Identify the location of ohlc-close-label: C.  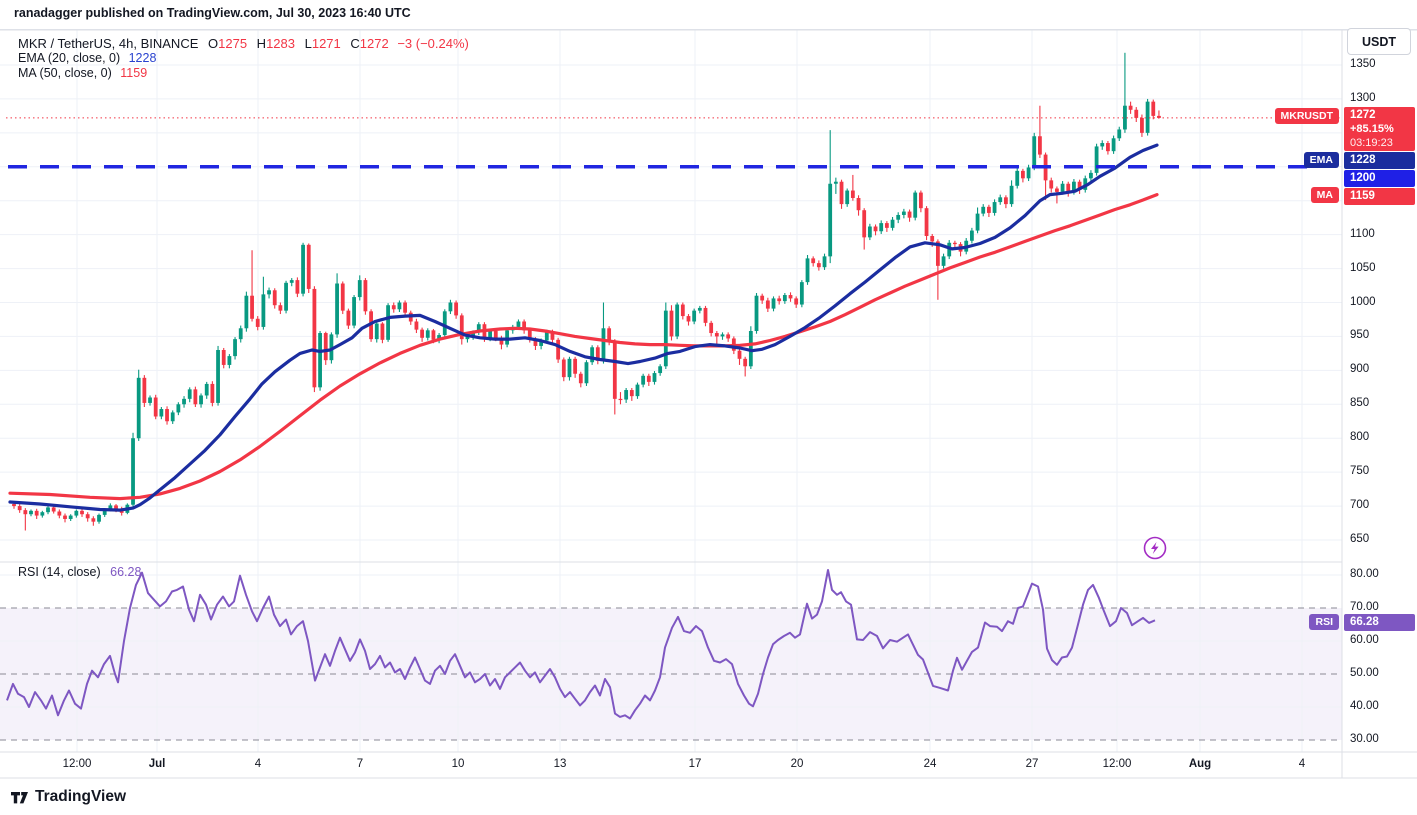
(355, 43).